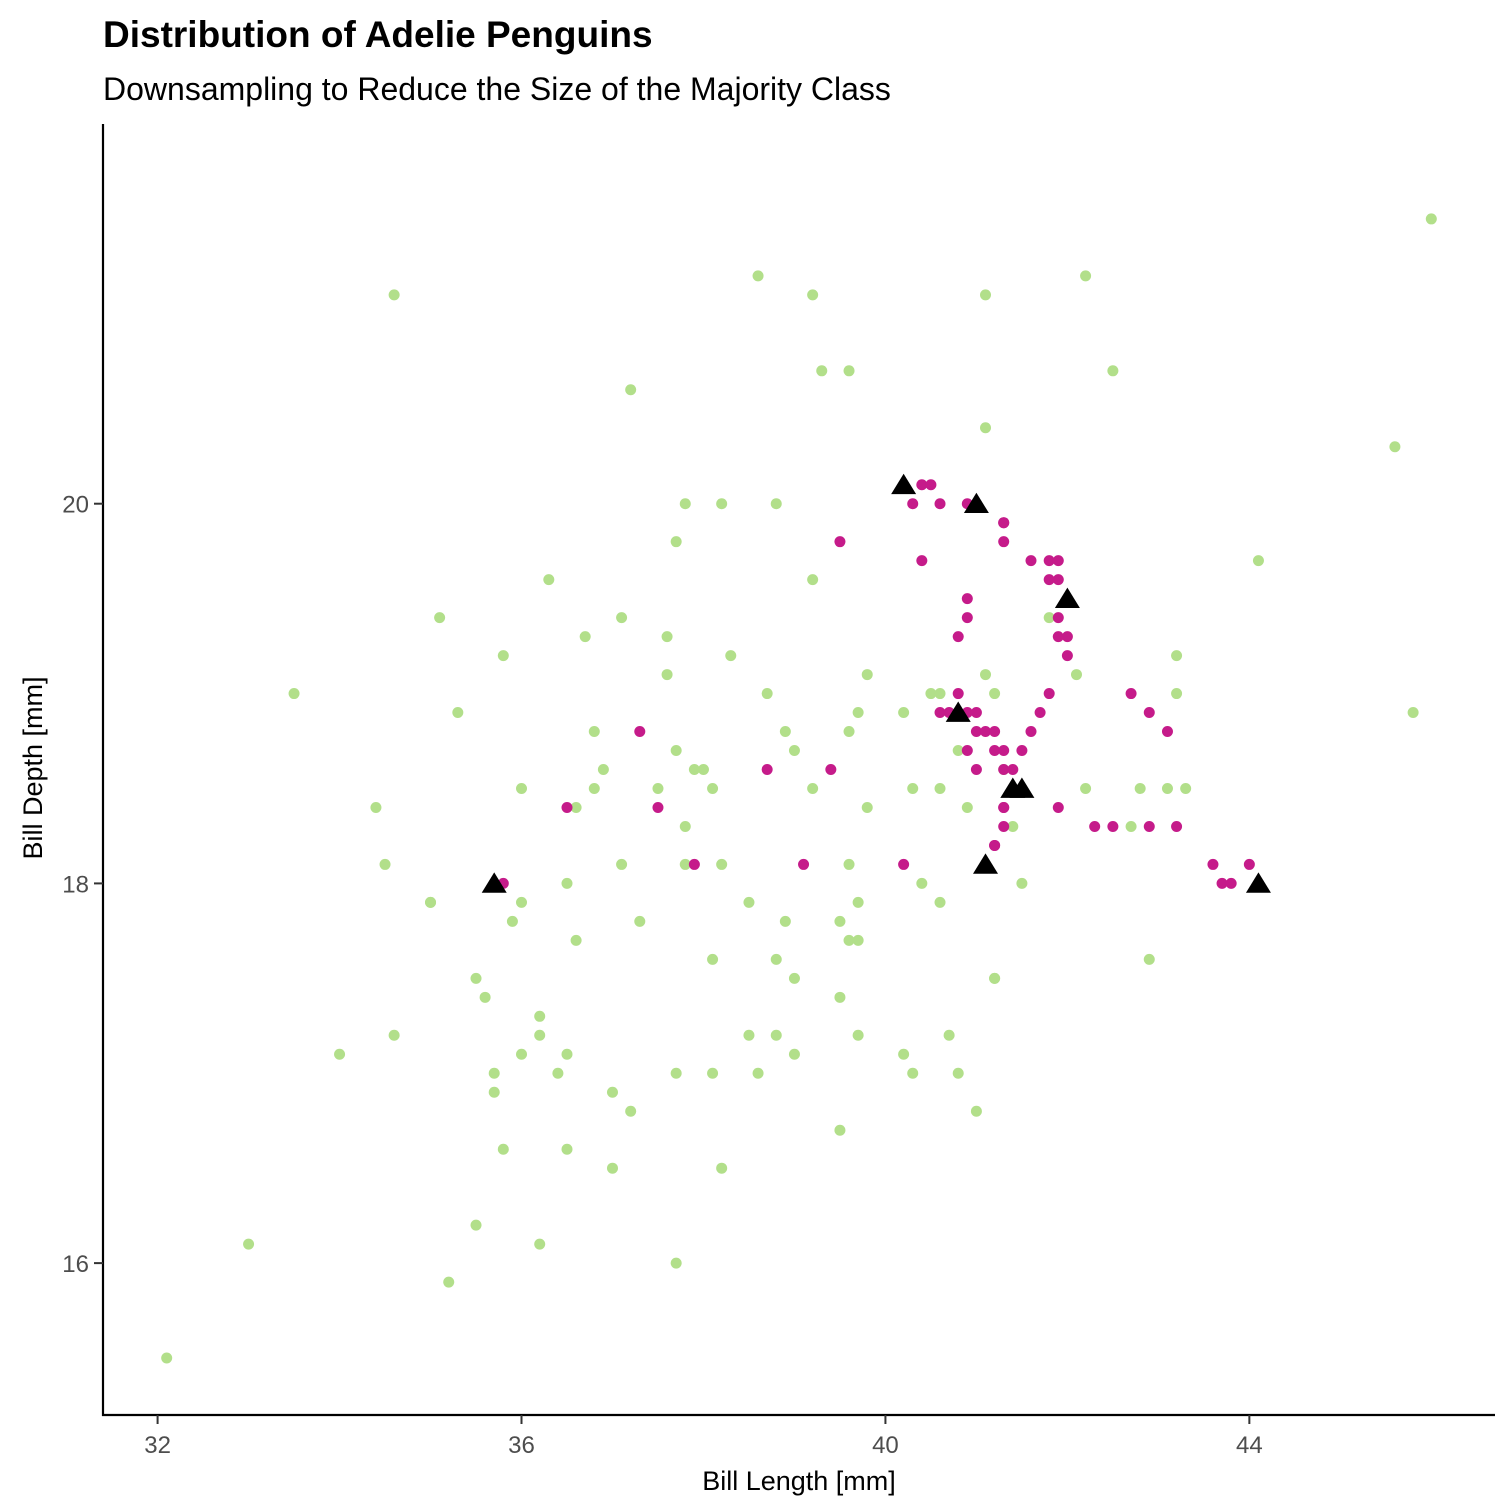  I want to click on x-axis-title: Bill Length [mm], so click(799, 1481).